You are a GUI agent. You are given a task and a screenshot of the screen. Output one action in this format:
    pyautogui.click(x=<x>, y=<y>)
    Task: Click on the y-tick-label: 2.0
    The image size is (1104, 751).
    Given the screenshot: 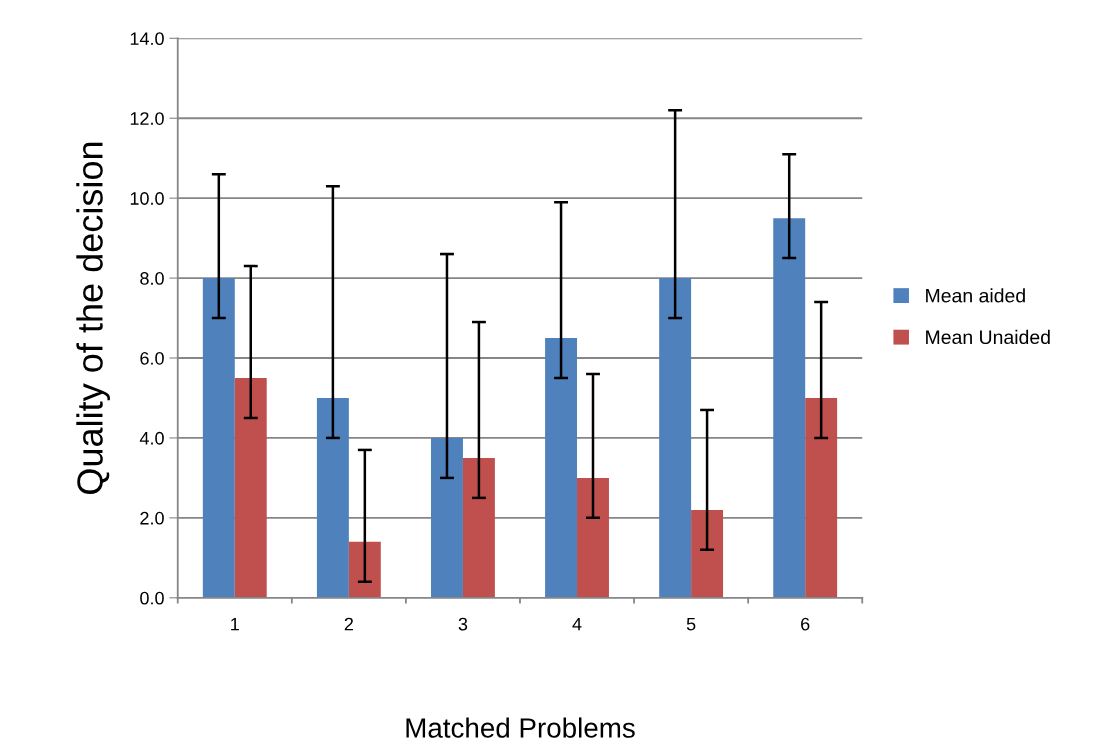 What is the action you would take?
    pyautogui.click(x=152, y=518)
    